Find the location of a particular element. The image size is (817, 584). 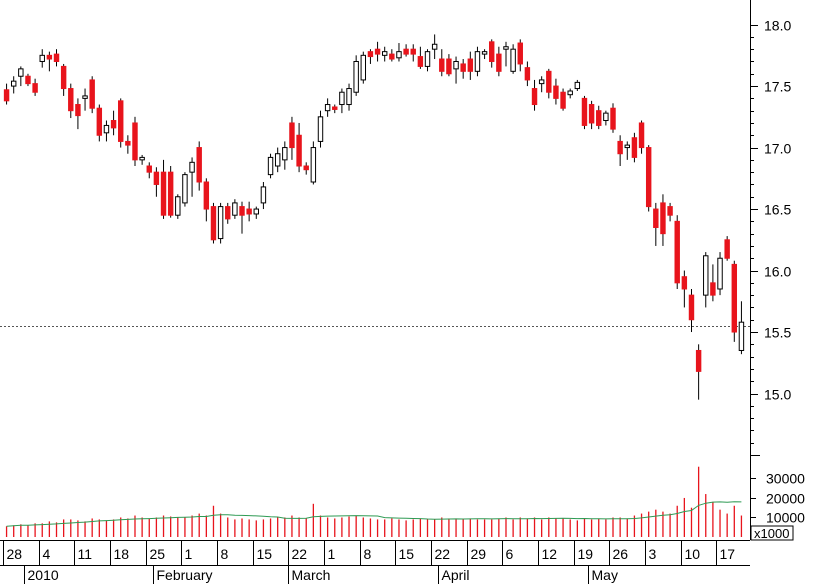

date-tick-label: 8 is located at coordinates (368, 554).